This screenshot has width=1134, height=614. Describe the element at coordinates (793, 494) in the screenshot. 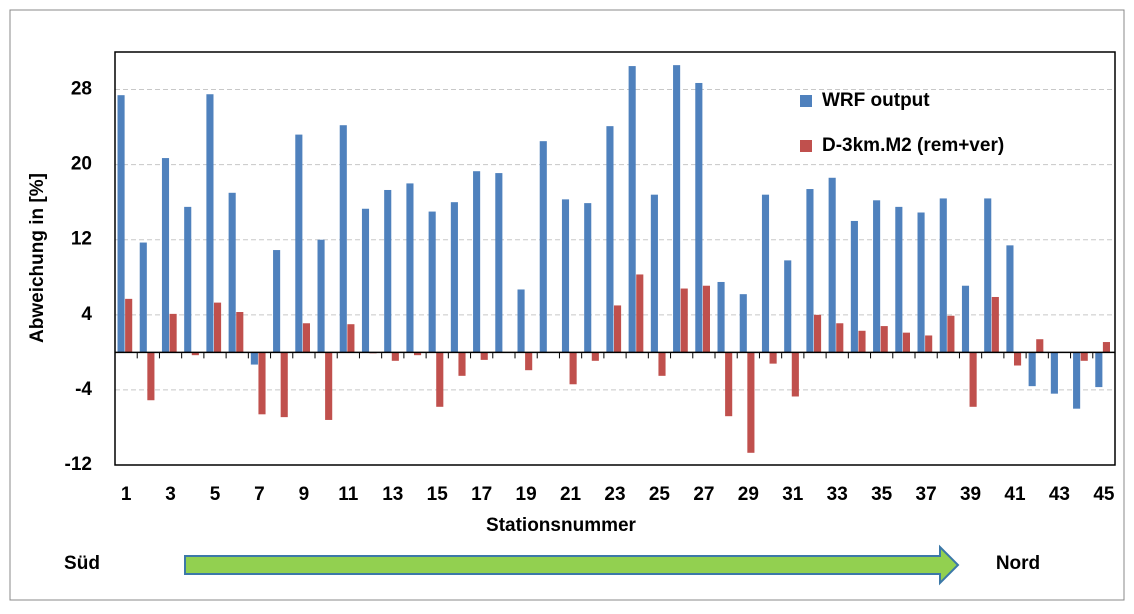

I see `x-tick-label: 31` at that location.